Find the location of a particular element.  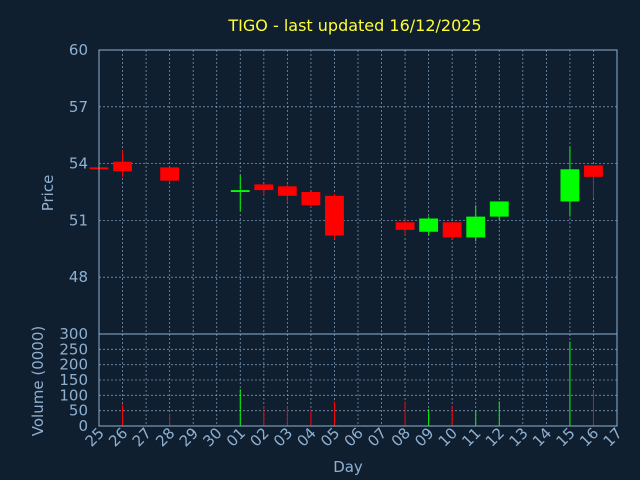

volume-tick-label: 250 is located at coordinates (73, 349).